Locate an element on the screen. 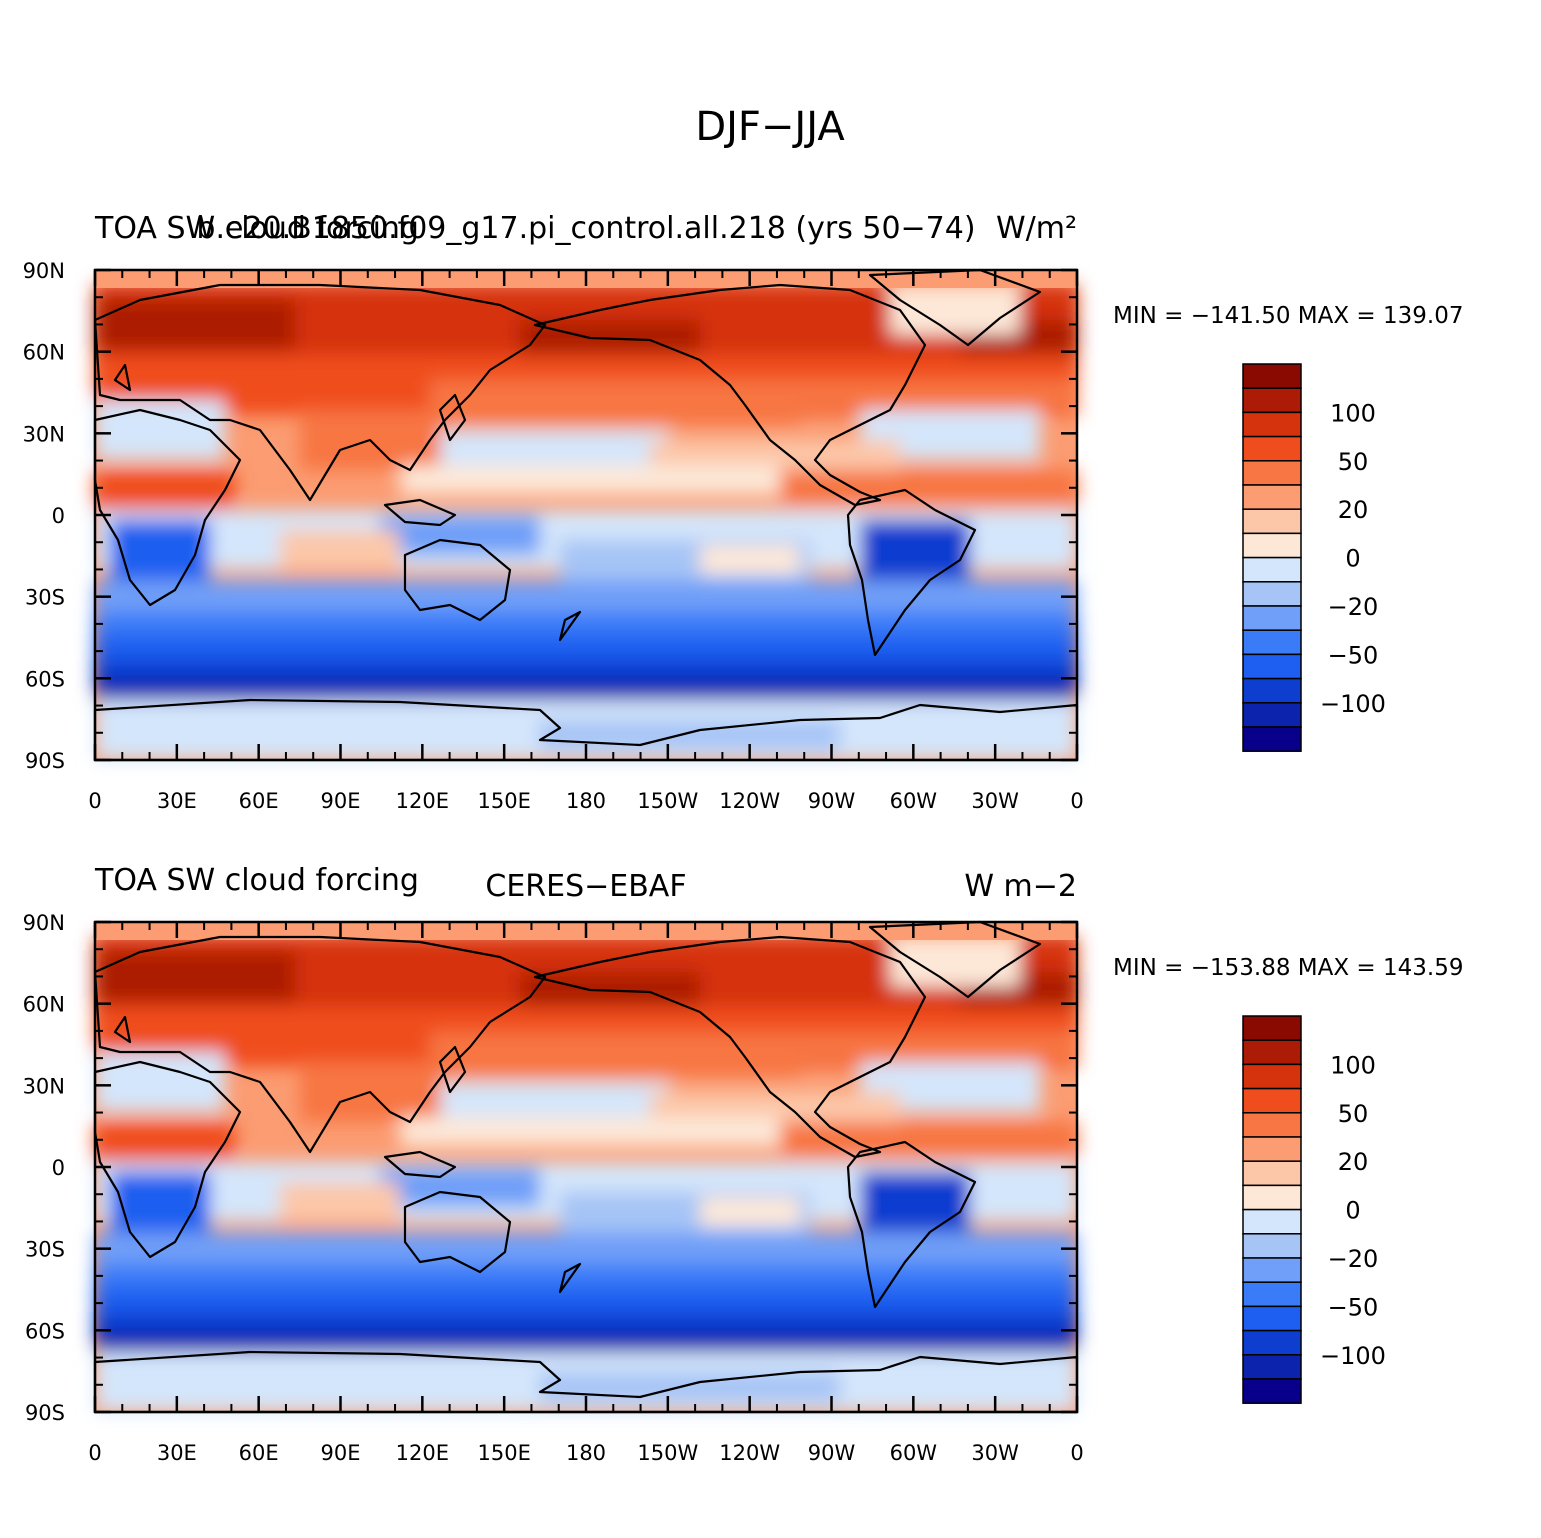 The image size is (1541, 1538). center-title: CERES−EBAF is located at coordinates (585, 886).